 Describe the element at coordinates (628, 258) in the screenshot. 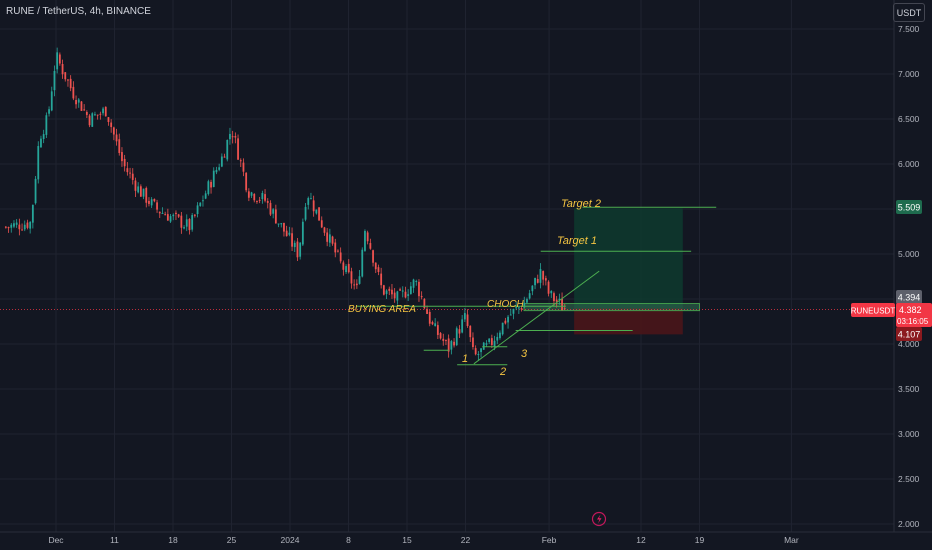

I see `profit-zone` at that location.